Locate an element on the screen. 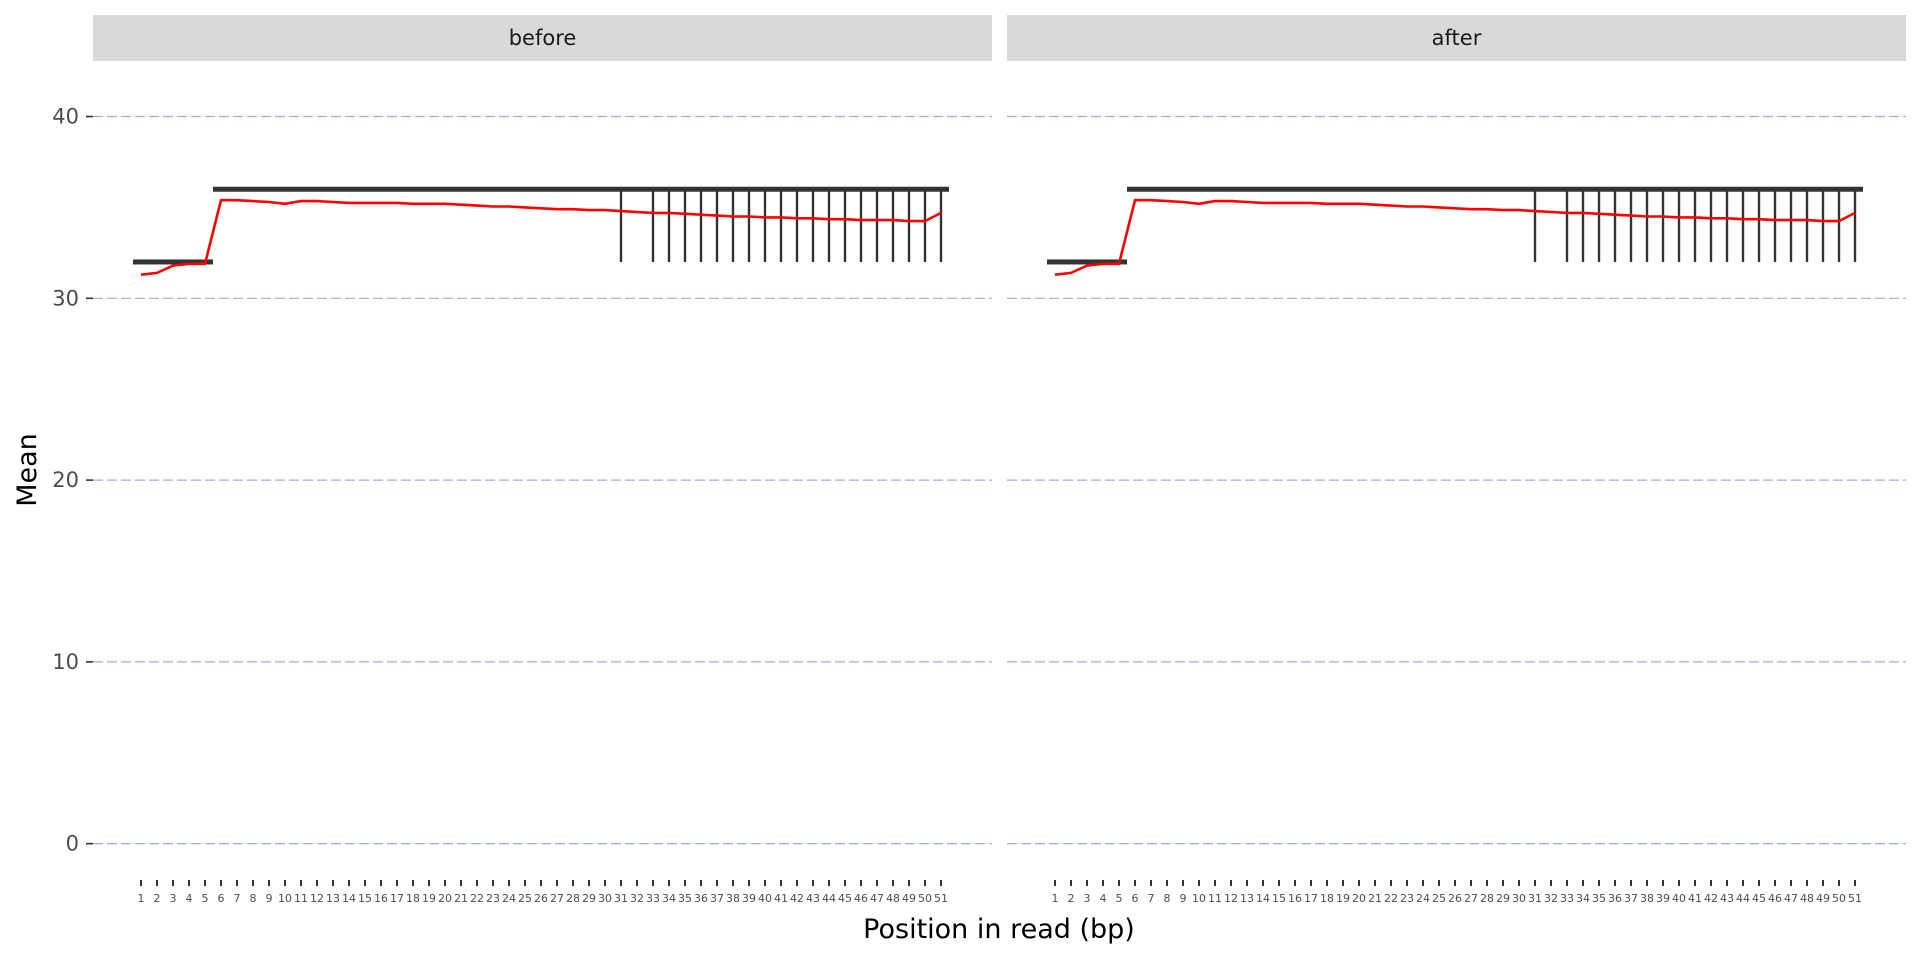  x-tick-label: 43 is located at coordinates (813, 898).